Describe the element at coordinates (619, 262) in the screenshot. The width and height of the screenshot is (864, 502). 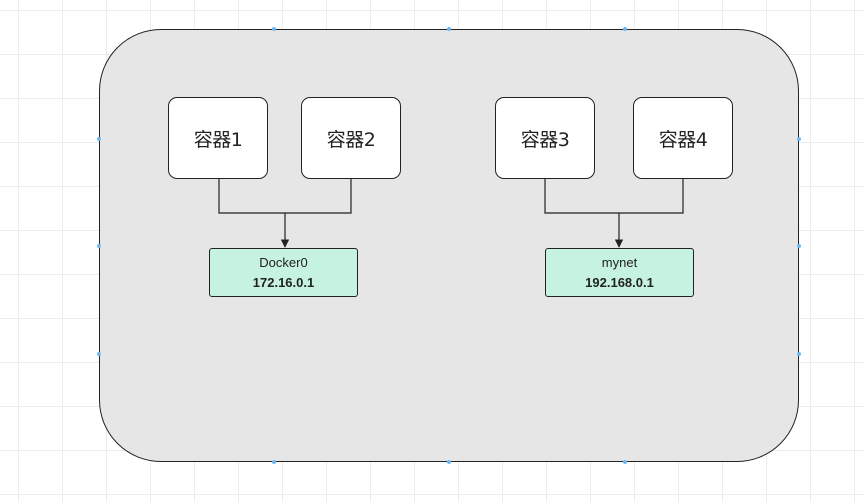
I see `bridge-mynet-name: mynet` at that location.